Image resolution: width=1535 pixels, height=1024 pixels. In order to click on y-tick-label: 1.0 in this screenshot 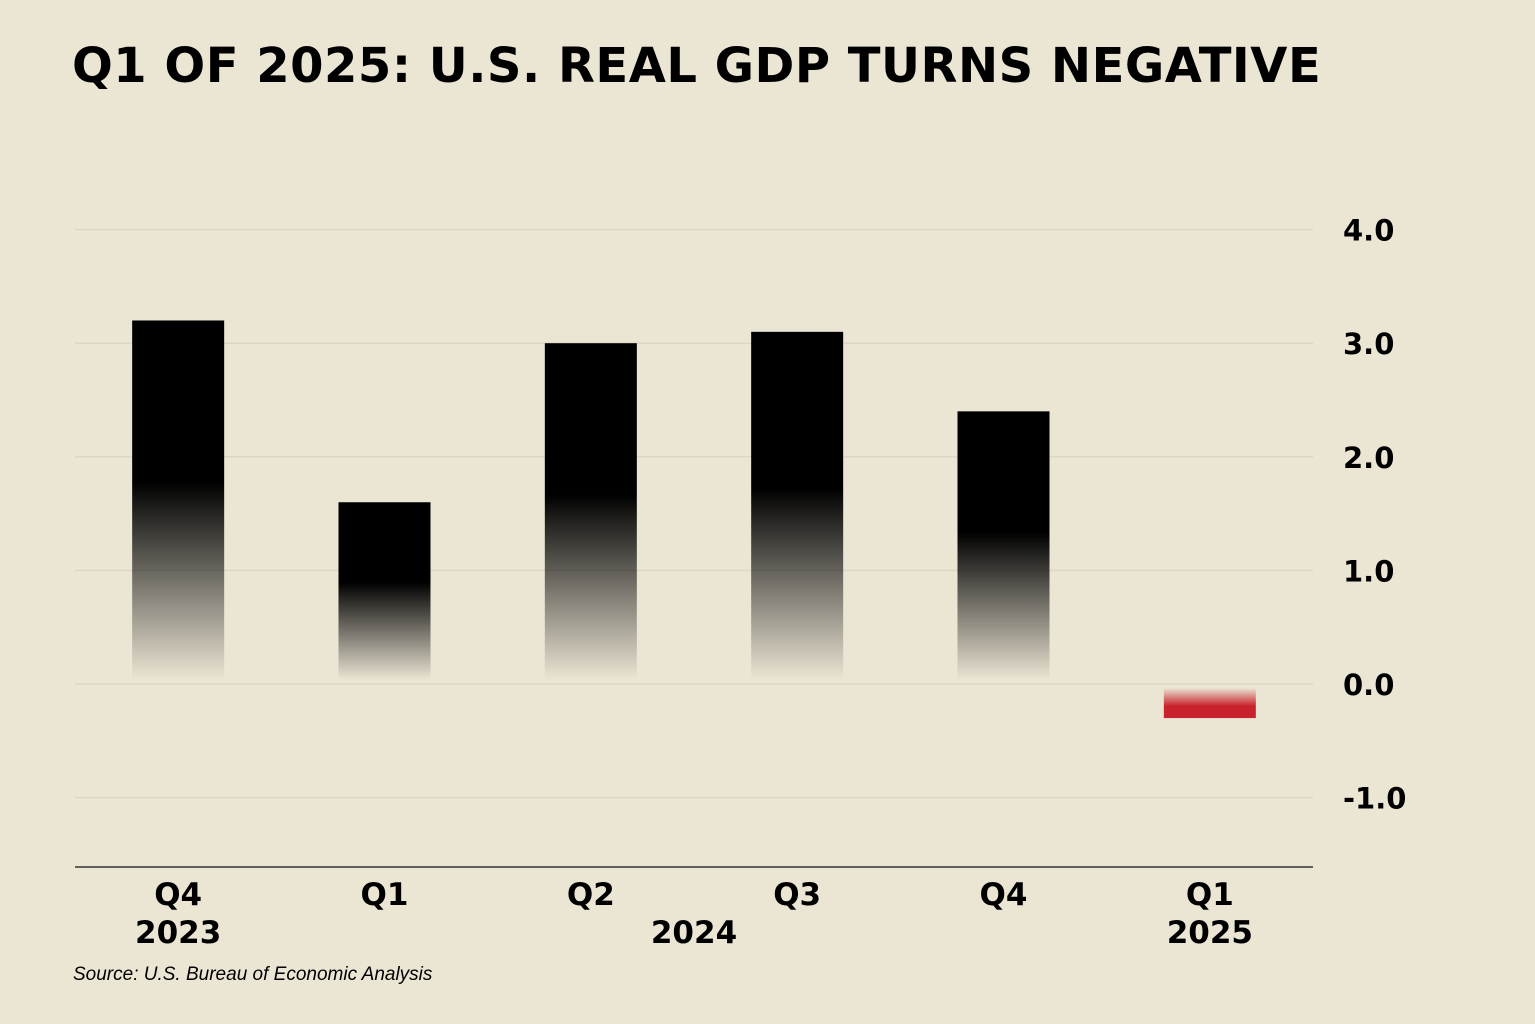, I will do `click(1368, 571)`.